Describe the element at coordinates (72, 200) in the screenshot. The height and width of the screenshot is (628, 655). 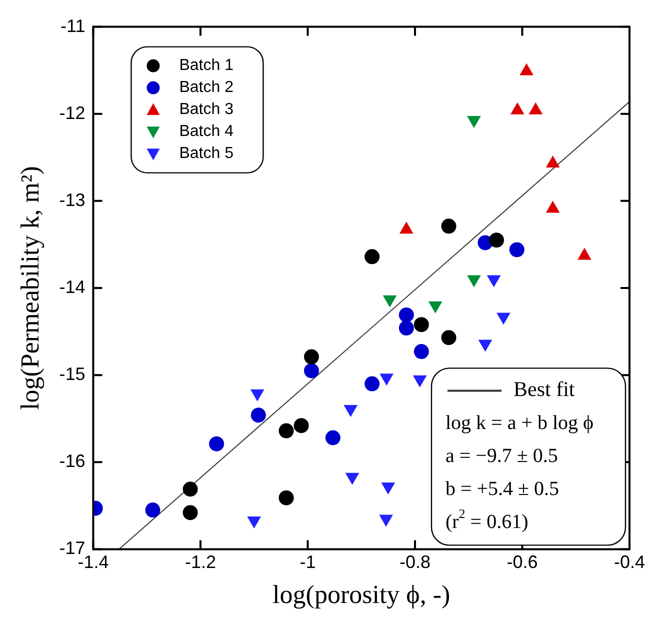
I see `y-tick-label: -13` at that location.